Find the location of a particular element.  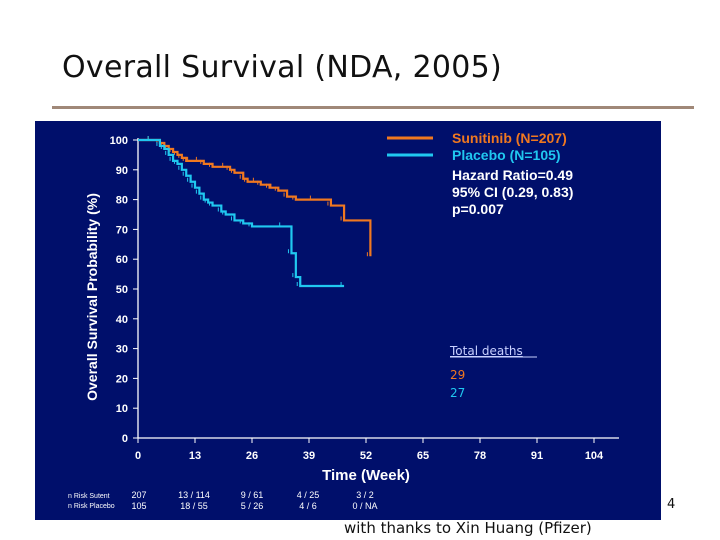

survival-curve-sunitinib is located at coordinates (255, 197).